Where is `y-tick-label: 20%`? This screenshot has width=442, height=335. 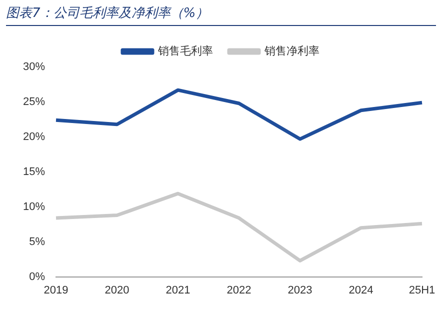 y-tick-label: 20% is located at coordinates (34, 136).